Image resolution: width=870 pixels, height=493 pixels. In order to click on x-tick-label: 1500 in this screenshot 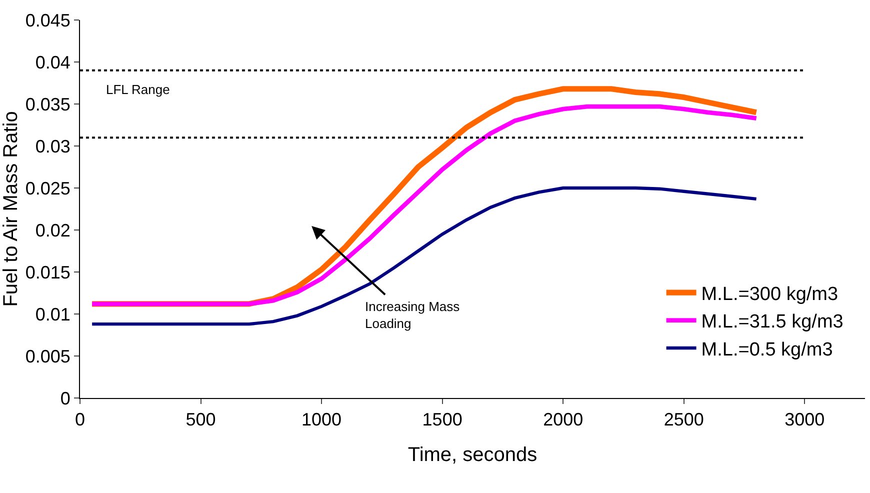, I will do `click(442, 420)`.